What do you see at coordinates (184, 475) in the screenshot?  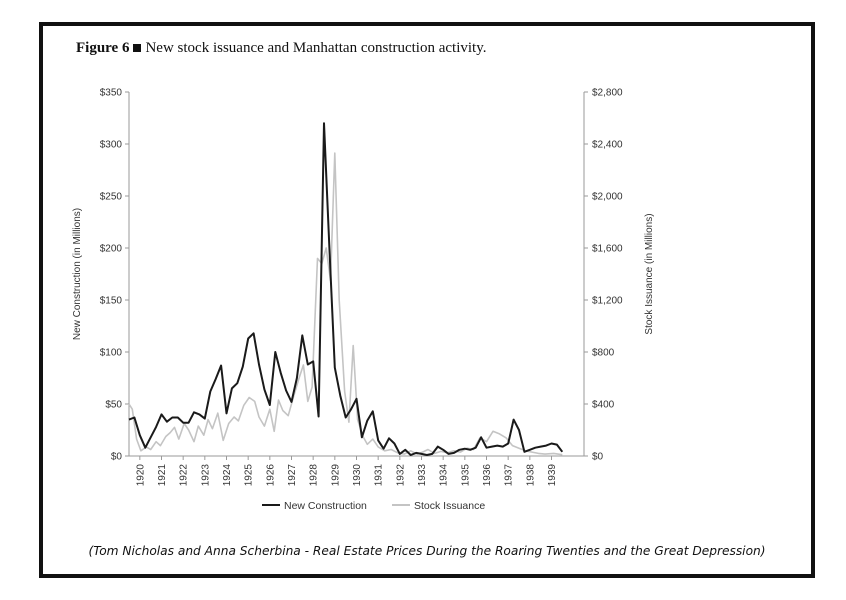 I see `x-tick-label: 1922` at bounding box center [184, 475].